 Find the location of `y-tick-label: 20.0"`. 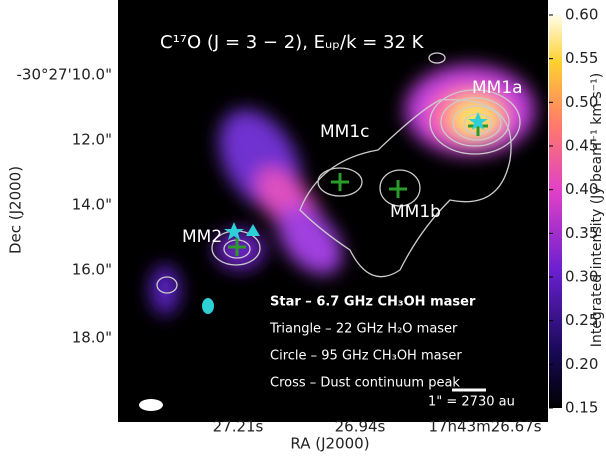

y-tick-label: 20.0" is located at coordinates (92, 405).